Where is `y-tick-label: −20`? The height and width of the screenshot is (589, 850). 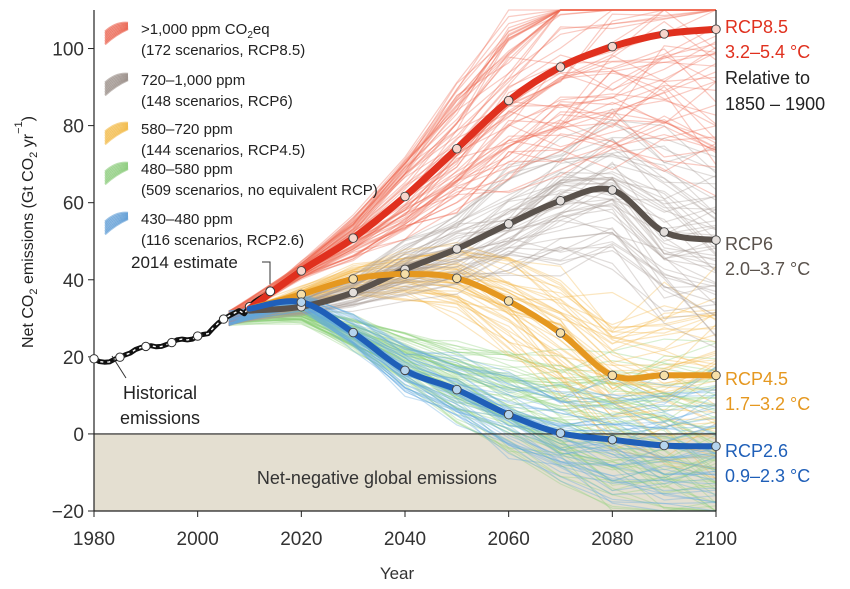 y-tick-label: −20 is located at coordinates (68, 512).